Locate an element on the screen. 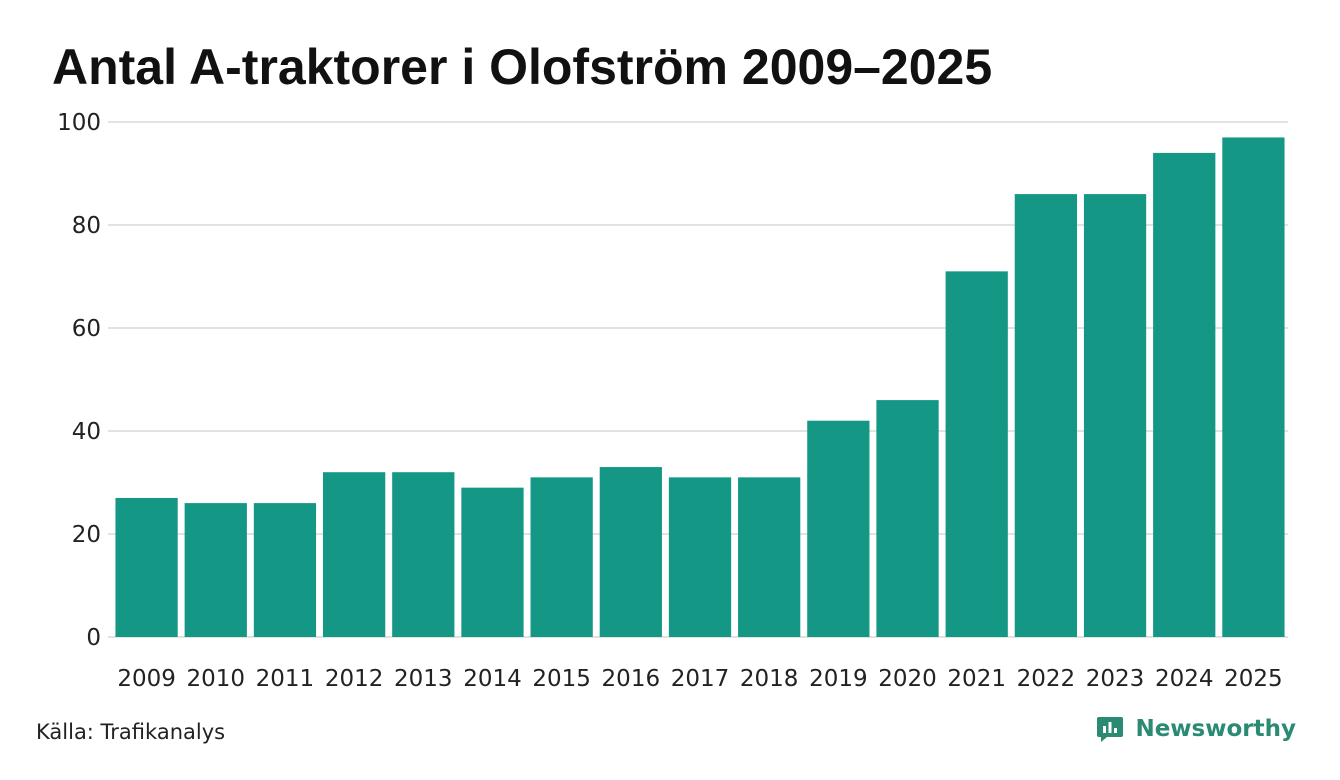  brand-logo: Newsworthy is located at coordinates (1195, 729).